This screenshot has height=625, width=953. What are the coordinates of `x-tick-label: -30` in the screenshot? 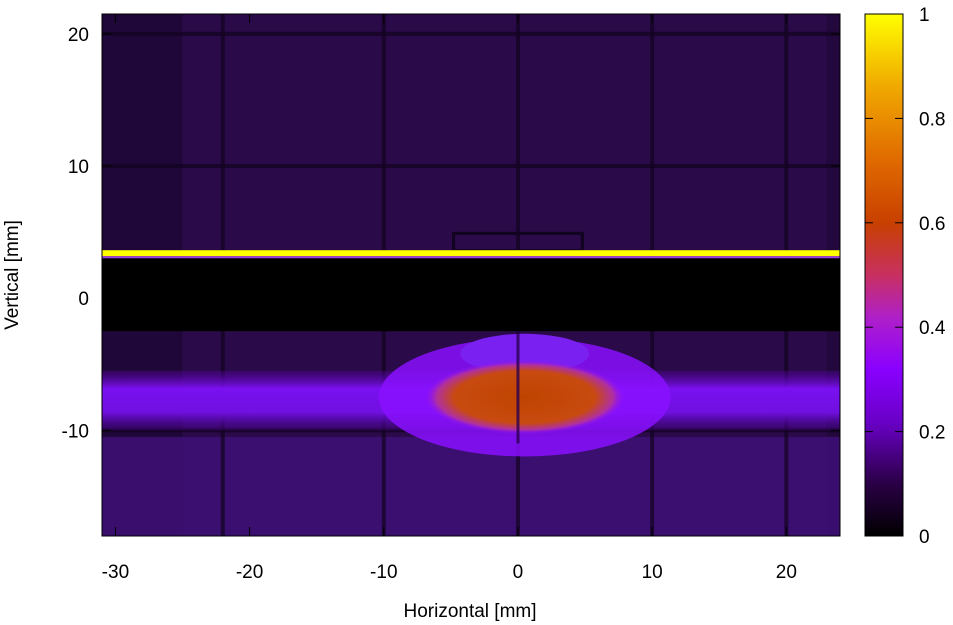 It's located at (115, 572).